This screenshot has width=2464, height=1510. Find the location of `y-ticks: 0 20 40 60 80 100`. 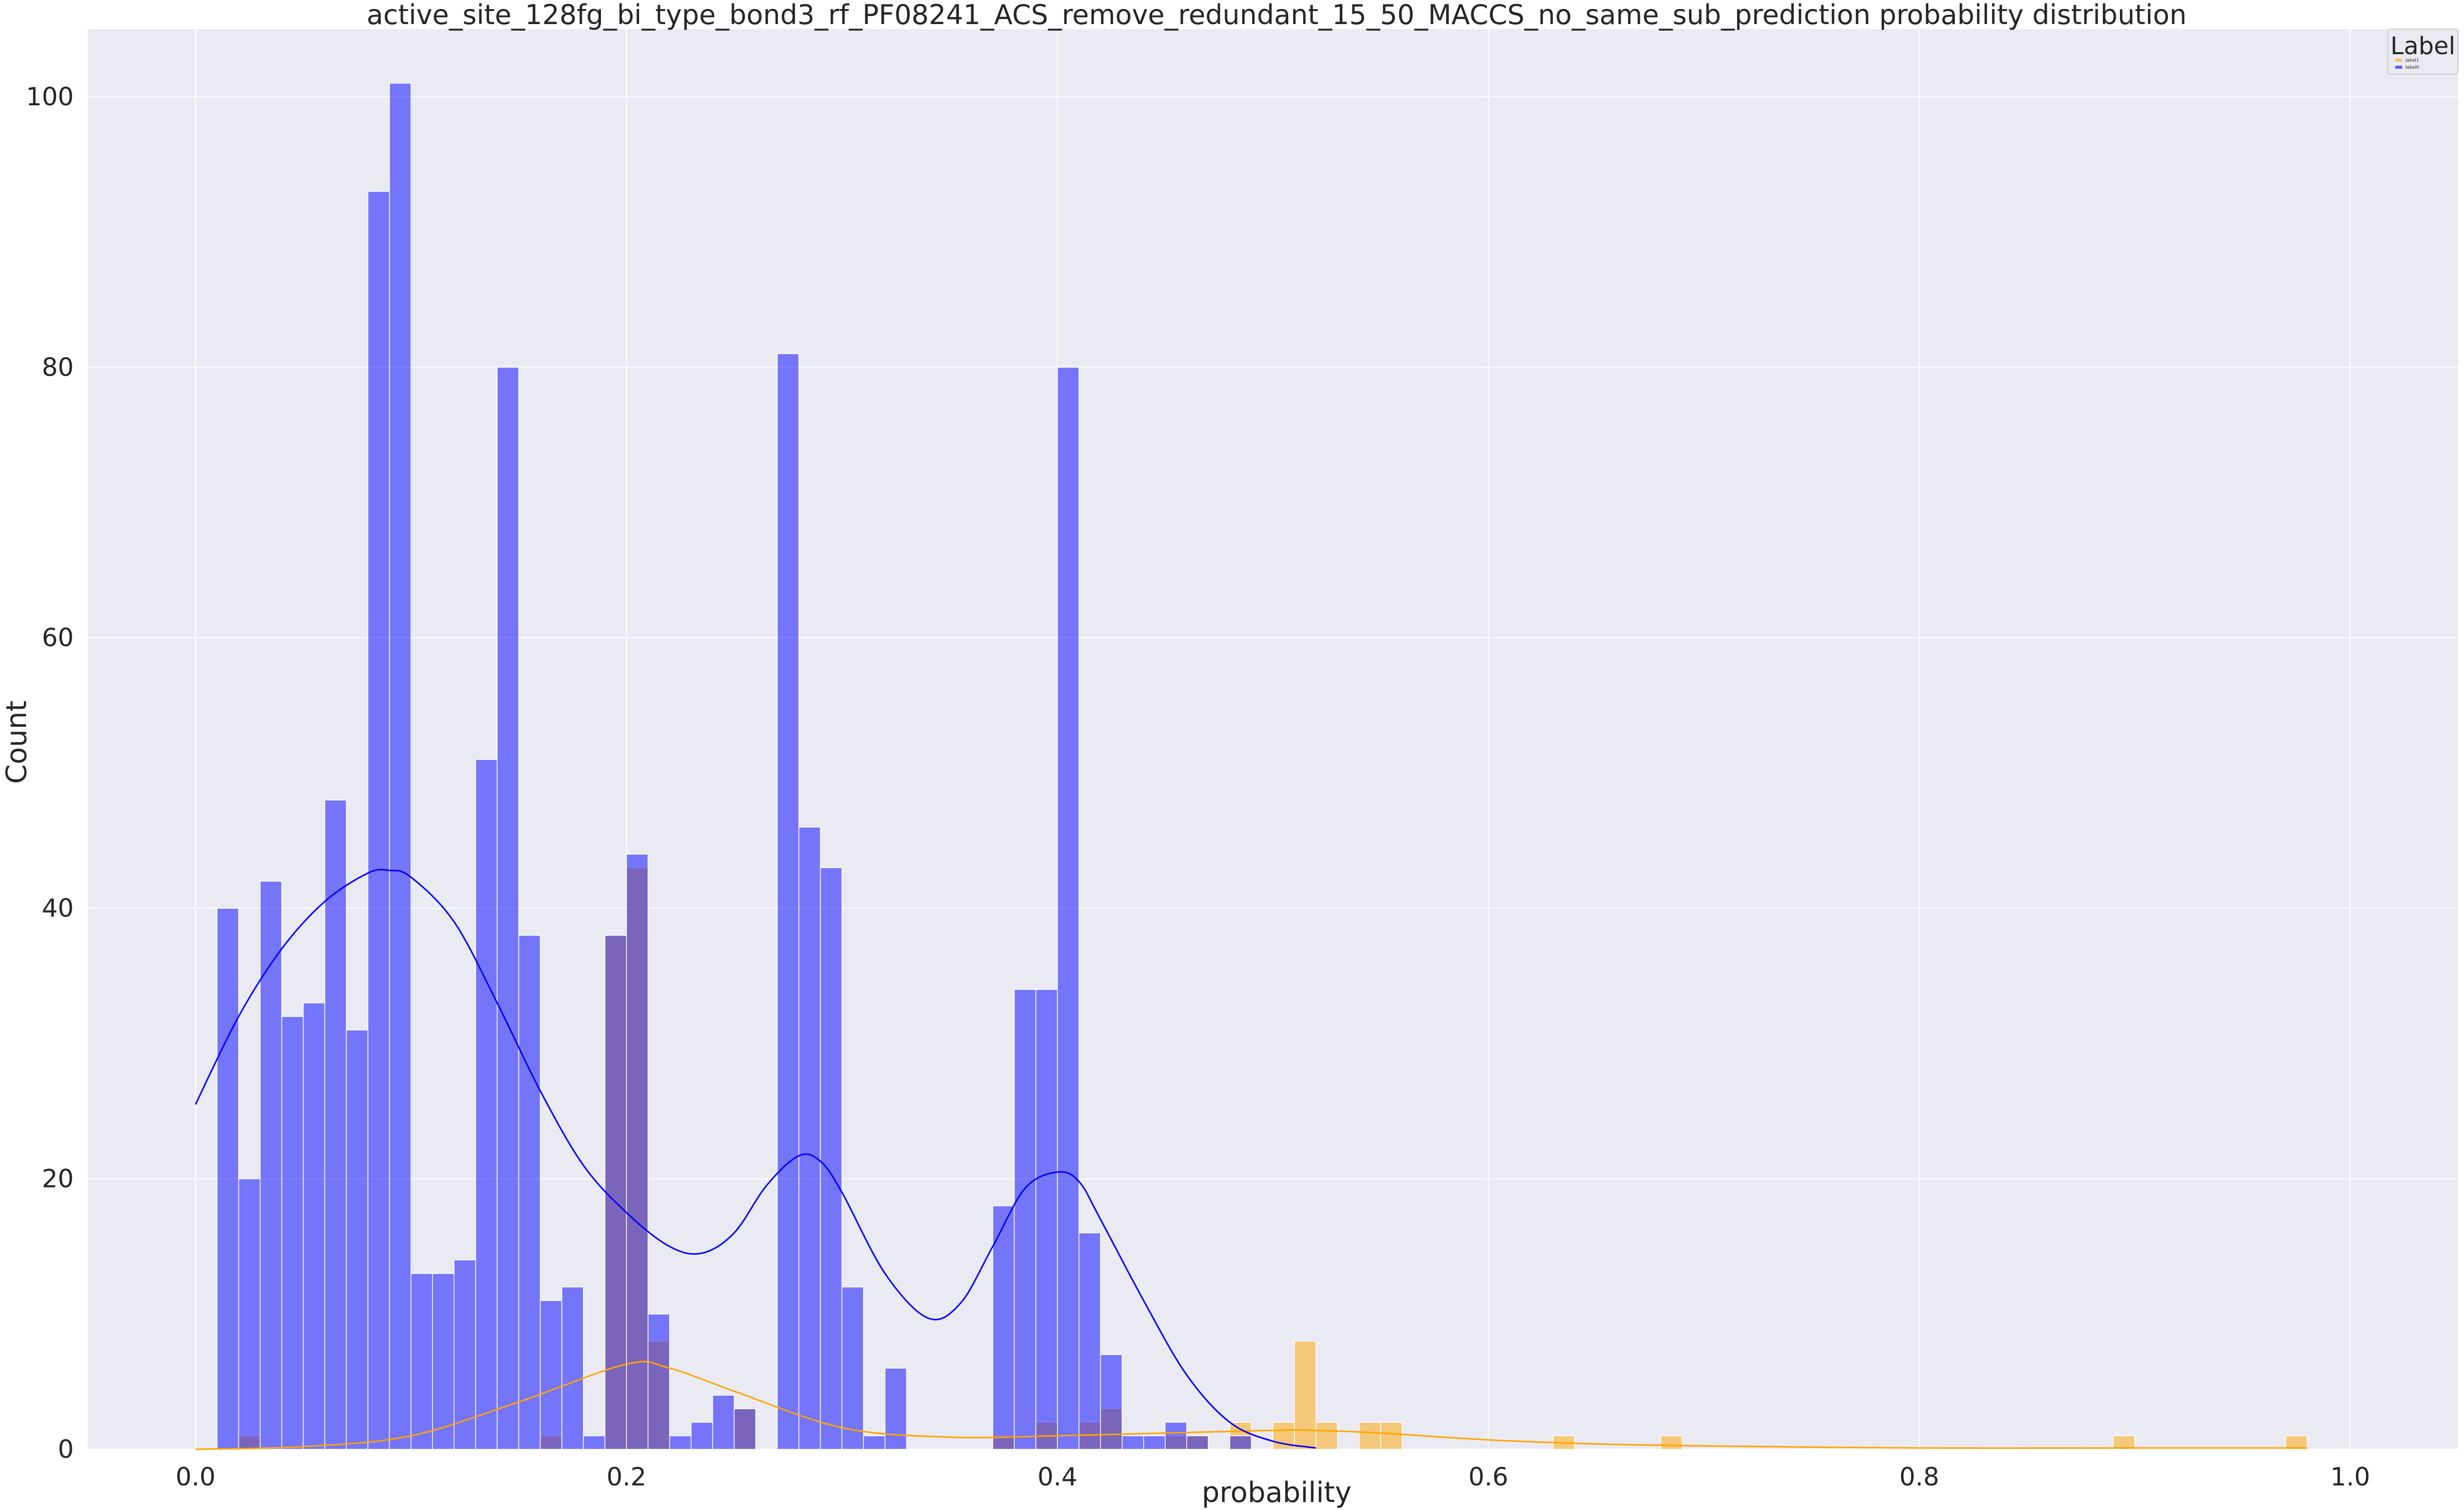

y-ticks: 0 20 40 60 80 100 is located at coordinates (50, 773).